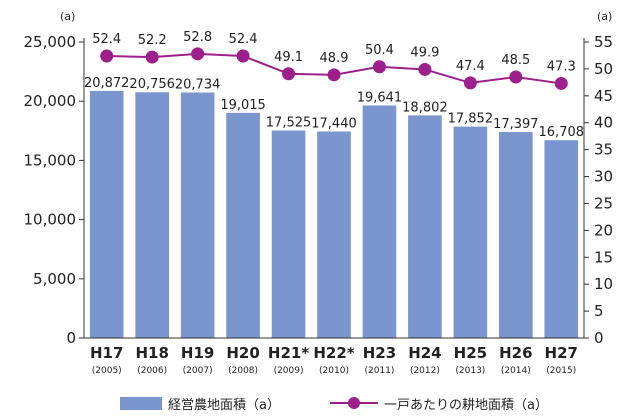 This screenshot has height=416, width=623. Describe the element at coordinates (197, 353) in the screenshot. I see `category-label: H19` at that location.